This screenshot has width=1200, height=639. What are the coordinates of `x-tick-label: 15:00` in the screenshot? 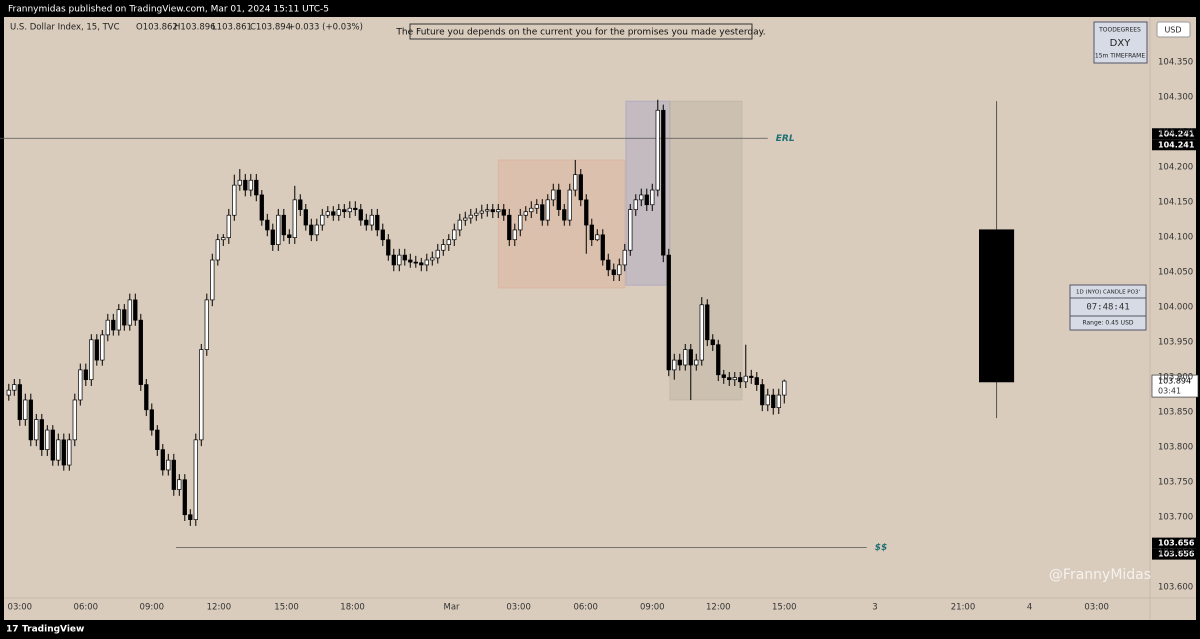 It's located at (784, 608).